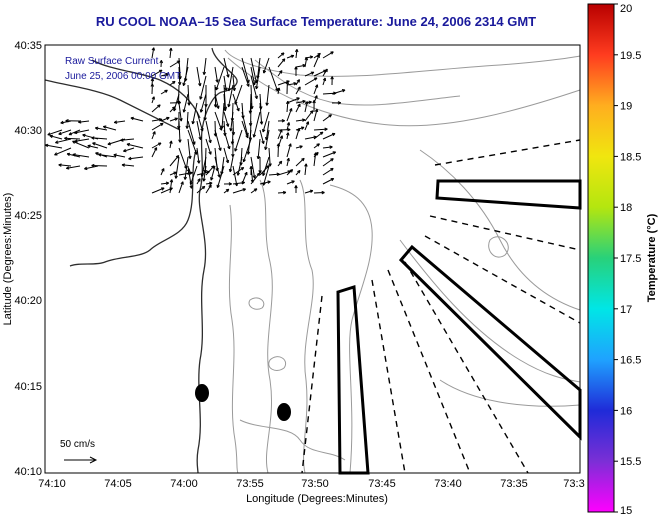  What do you see at coordinates (28, 301) in the screenshot?
I see `y-tick-label: 40:20` at bounding box center [28, 301].